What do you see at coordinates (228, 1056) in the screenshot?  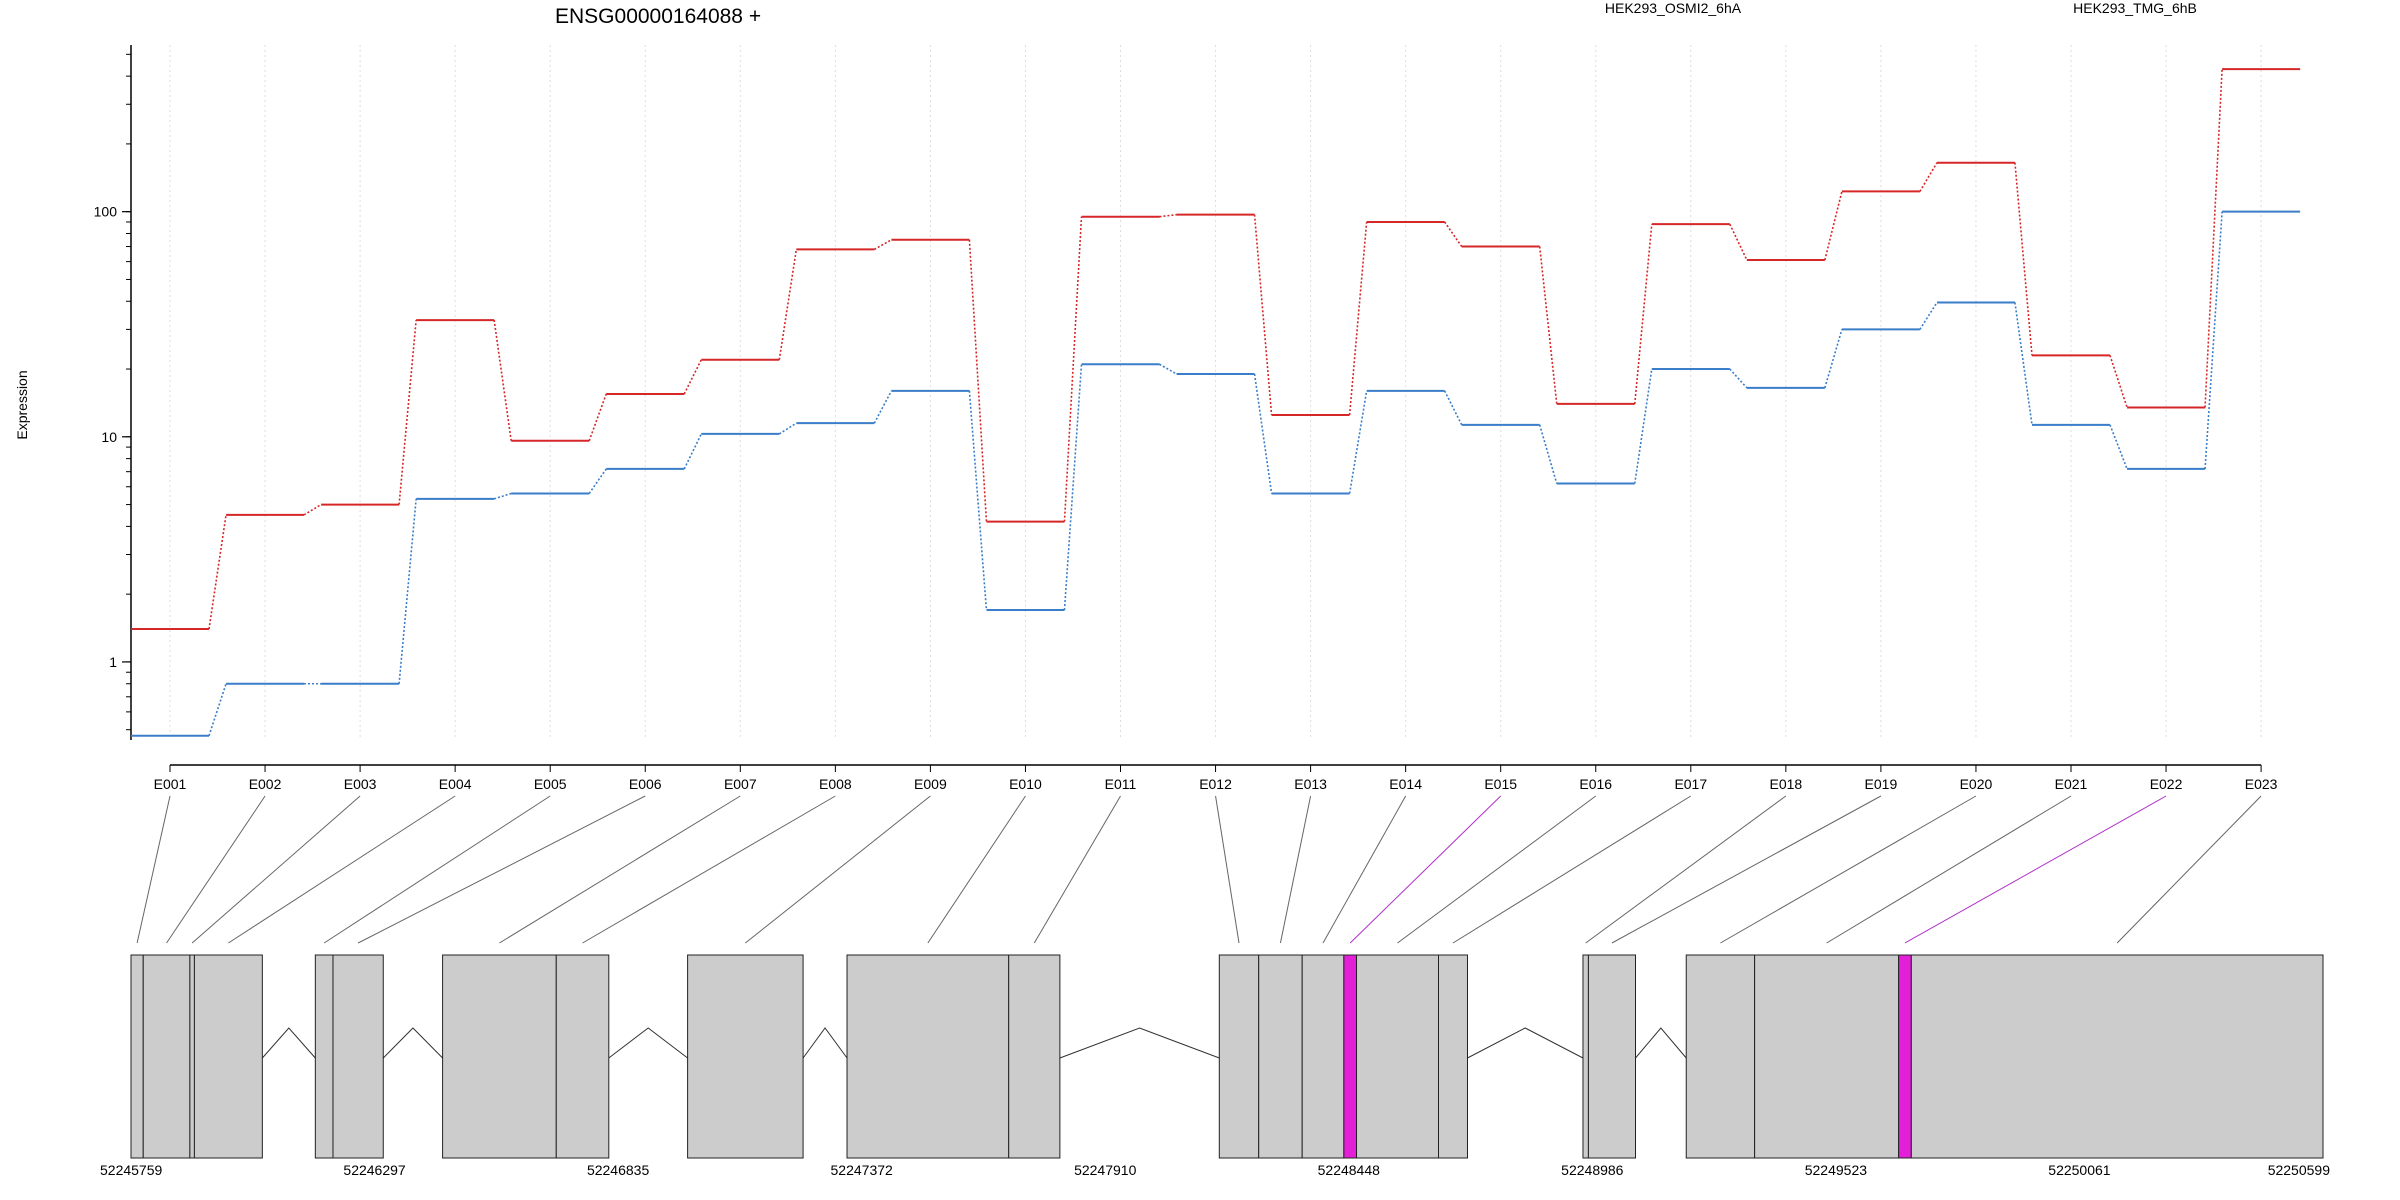 I see `exon-block-e004` at bounding box center [228, 1056].